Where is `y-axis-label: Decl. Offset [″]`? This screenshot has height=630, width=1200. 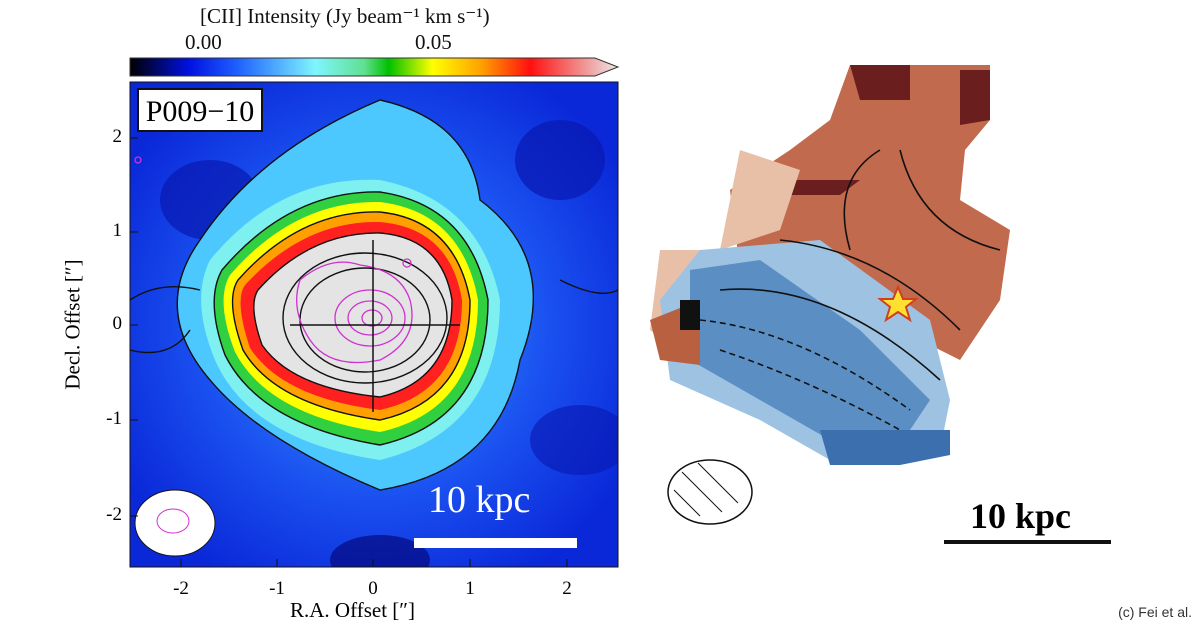 y-axis-label: Decl. Offset [″] is located at coordinates (72, 324).